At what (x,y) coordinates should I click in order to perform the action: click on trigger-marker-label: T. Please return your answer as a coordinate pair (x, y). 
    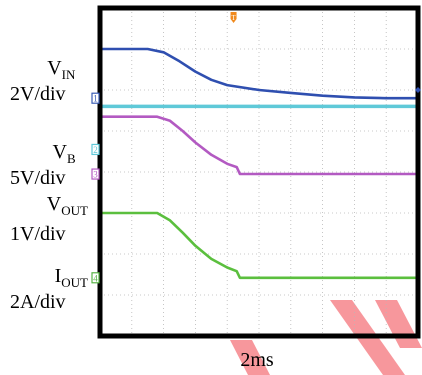
    Looking at the image, I should click on (233, 18).